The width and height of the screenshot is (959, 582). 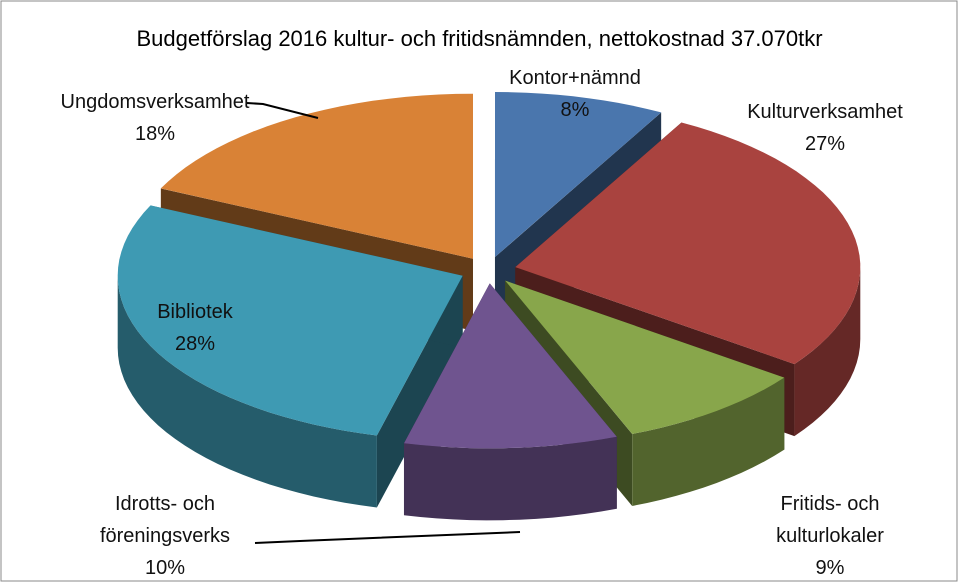 What do you see at coordinates (825, 112) in the screenshot?
I see `category-label: Kulturverksamhet` at bounding box center [825, 112].